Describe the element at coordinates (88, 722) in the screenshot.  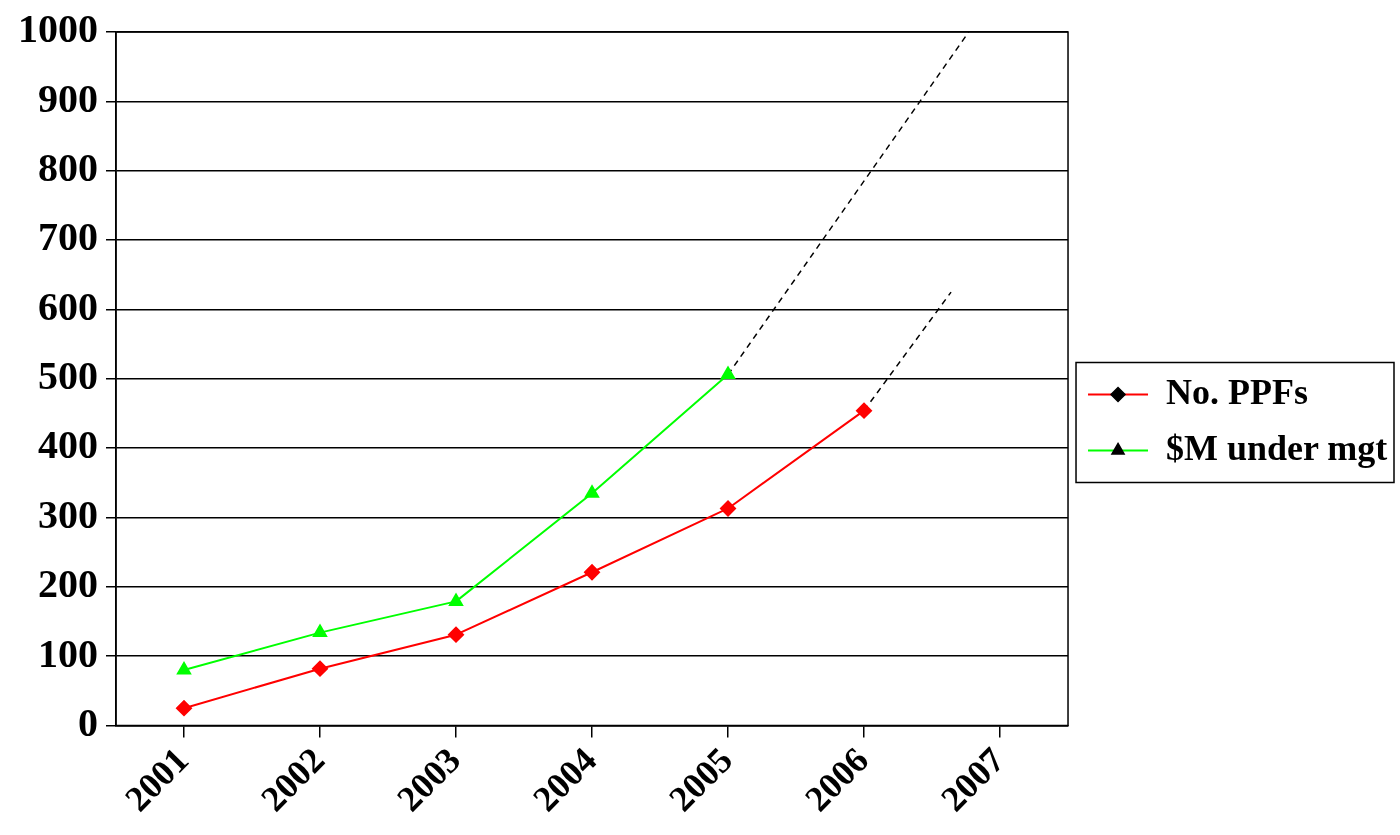
I see `y-tick-label: 0` at that location.